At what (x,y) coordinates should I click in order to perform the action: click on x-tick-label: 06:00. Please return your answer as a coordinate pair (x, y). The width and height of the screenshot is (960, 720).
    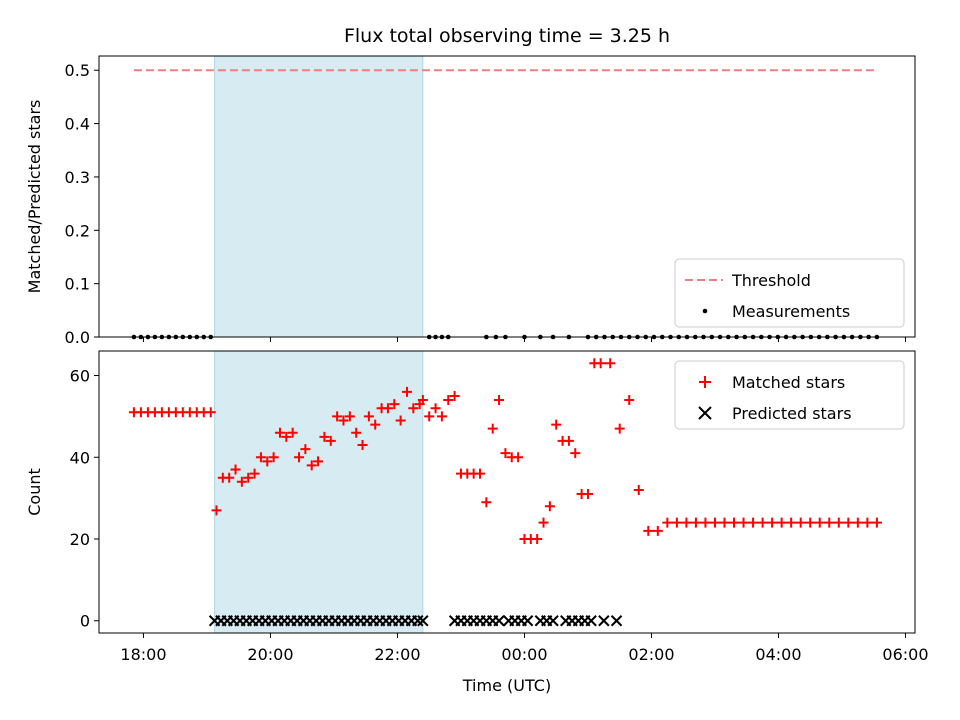
    Looking at the image, I should click on (905, 654).